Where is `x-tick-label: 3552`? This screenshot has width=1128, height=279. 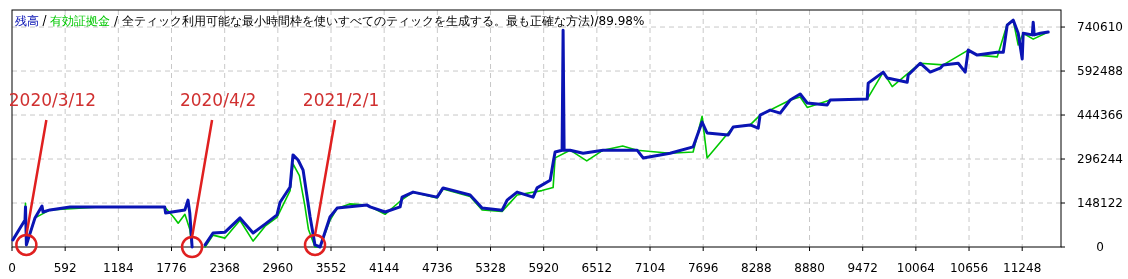
x-tick-label: 3552 is located at coordinates (331, 268).